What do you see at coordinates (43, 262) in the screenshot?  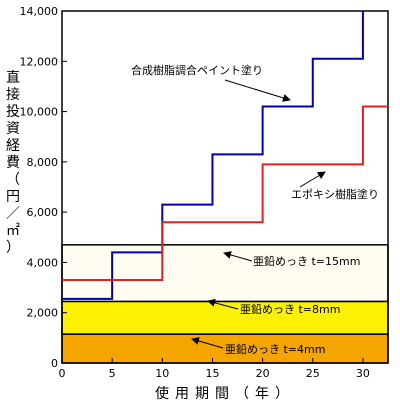 I see `y-tick-label: 4,000` at bounding box center [43, 262].